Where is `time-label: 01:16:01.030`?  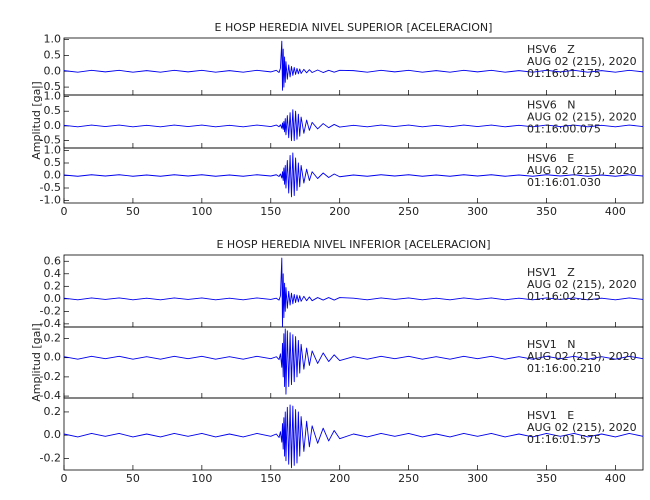 time-label: 01:16:01.030 is located at coordinates (564, 182).